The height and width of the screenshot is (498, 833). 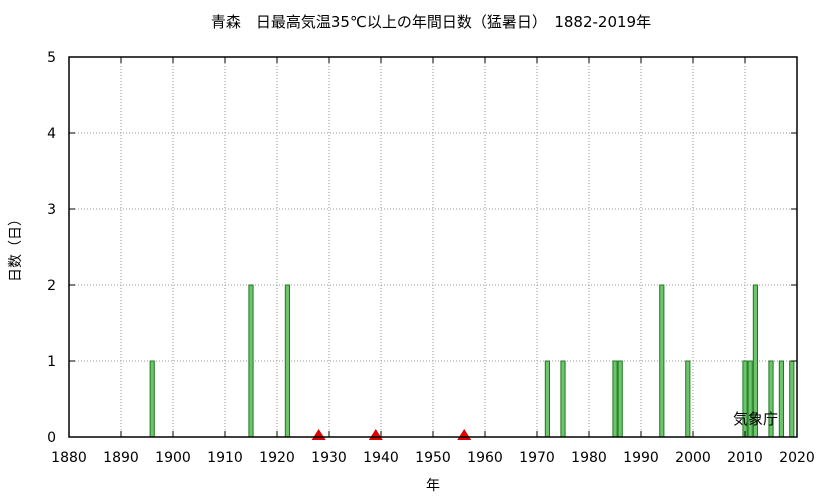 What do you see at coordinates (277, 458) in the screenshot?
I see `x-tick-label: 1920` at bounding box center [277, 458].